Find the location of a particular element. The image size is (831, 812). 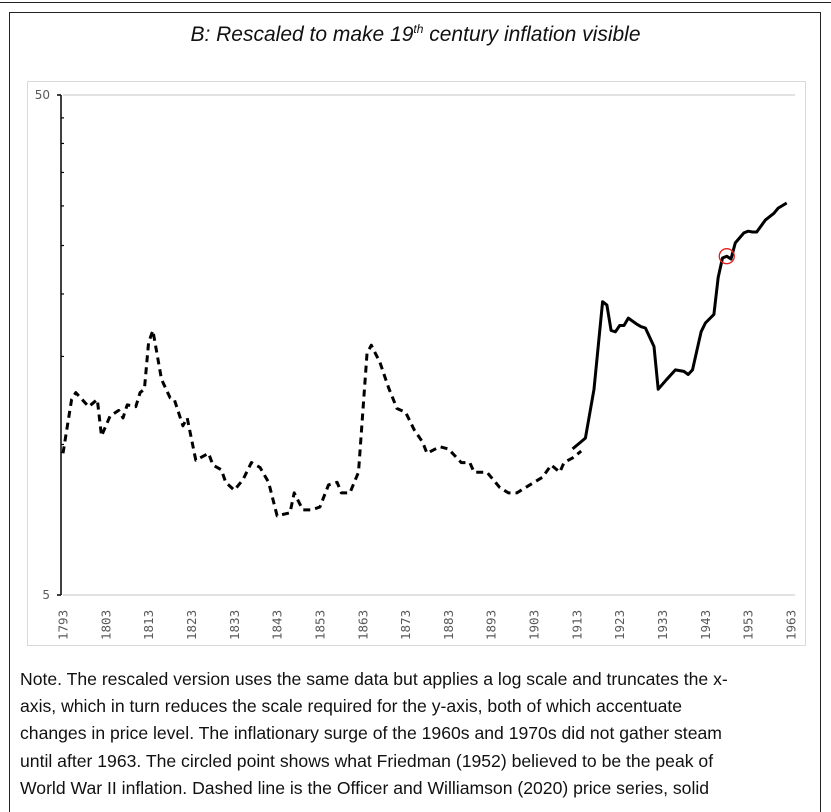

x-tick-label: 1823 is located at coordinates (191, 625).